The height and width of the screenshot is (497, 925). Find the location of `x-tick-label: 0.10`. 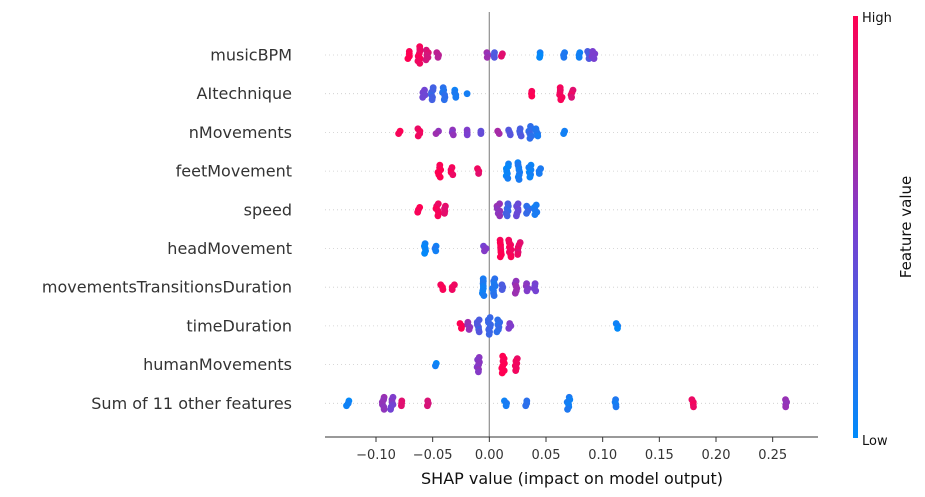

x-tick-label: 0.10 is located at coordinates (602, 455).